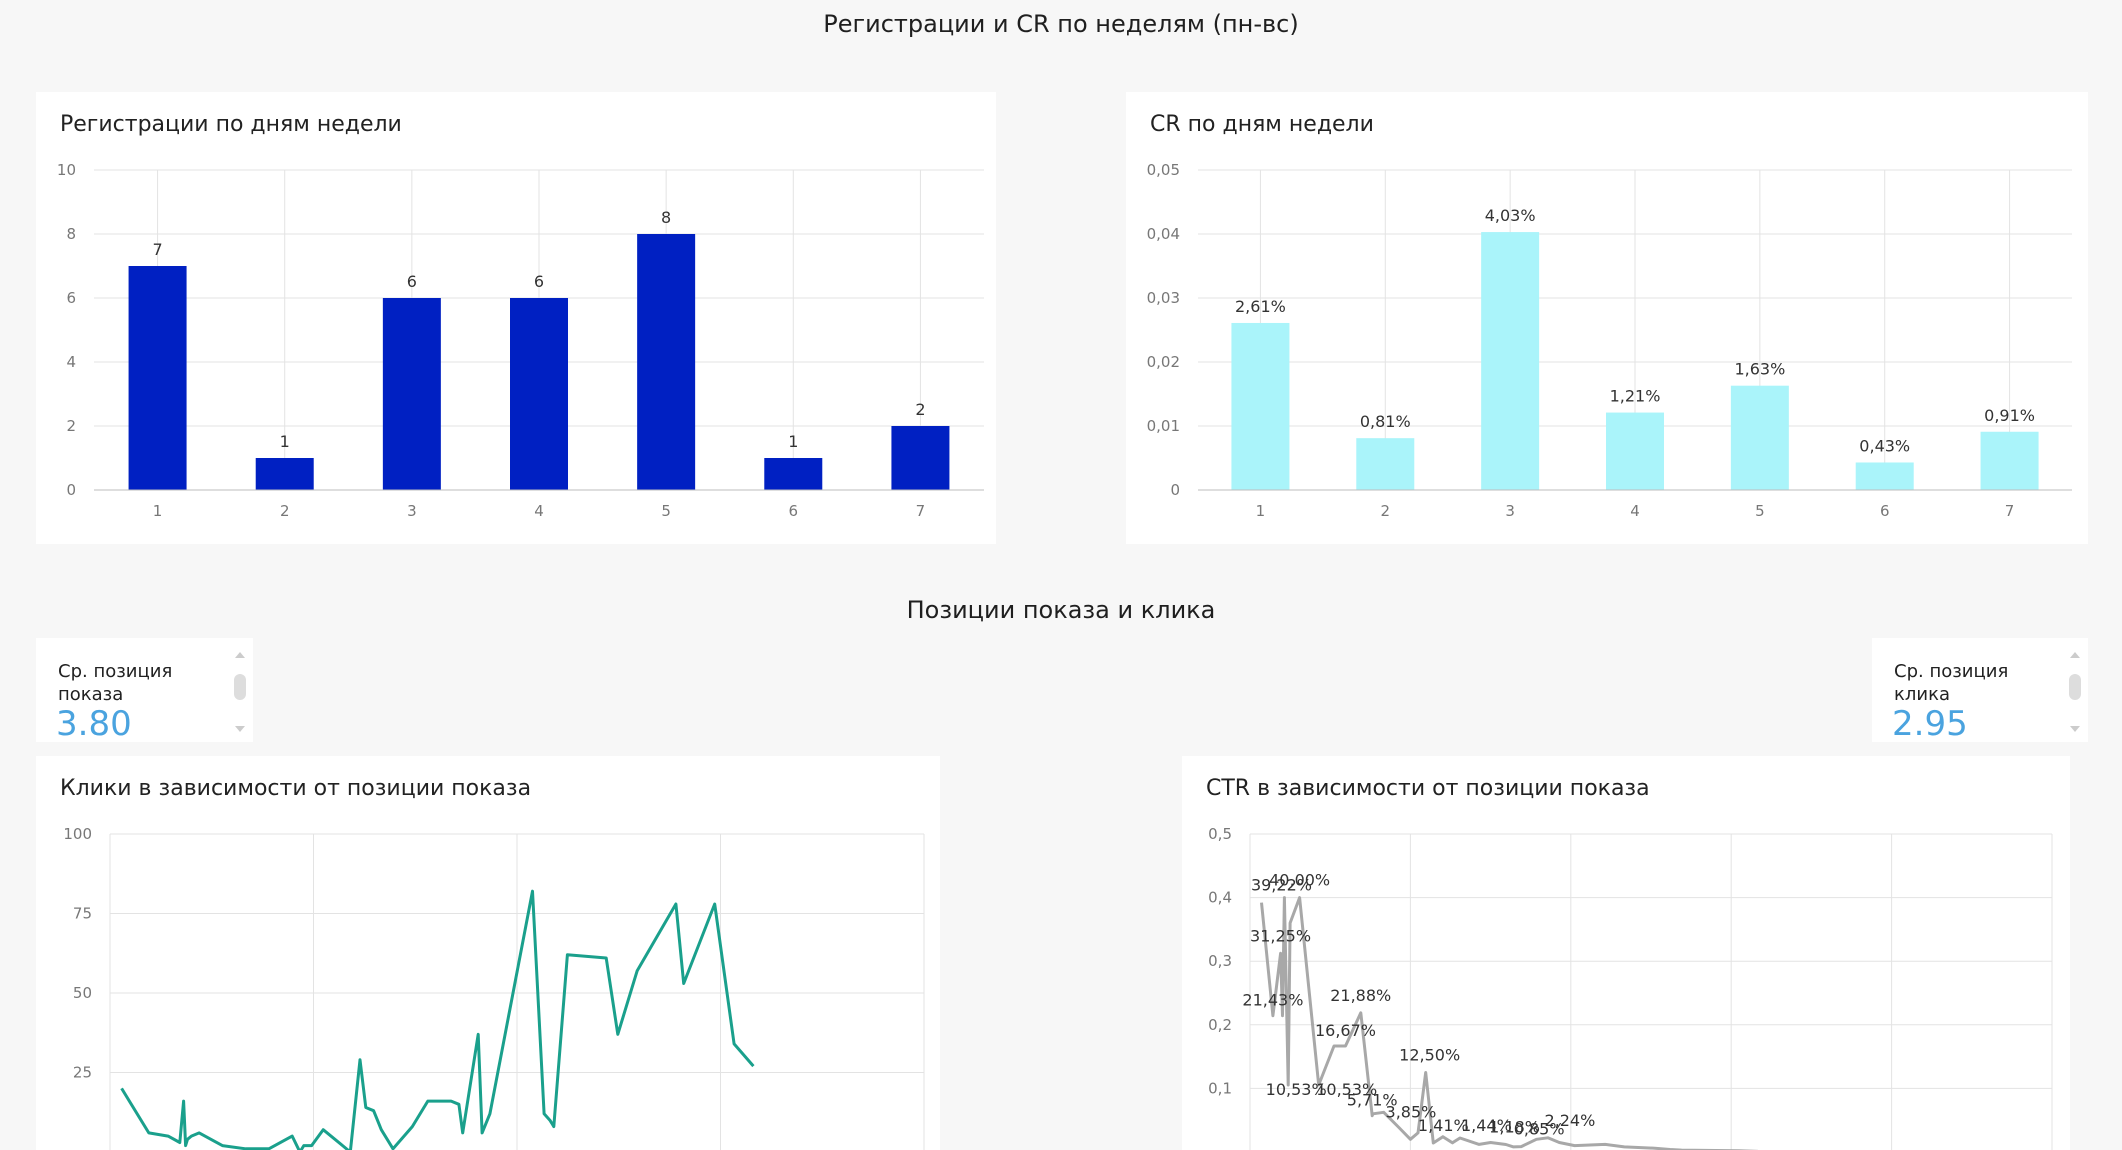 This screenshot has height=1150, width=2122. I want to click on ctr-ytick-label: 0,1, so click(1220, 1088).